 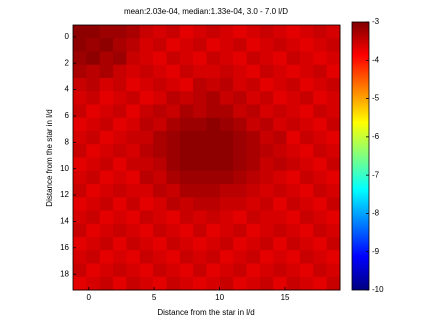 I want to click on y-tick-label: 2, so click(x=67, y=62).